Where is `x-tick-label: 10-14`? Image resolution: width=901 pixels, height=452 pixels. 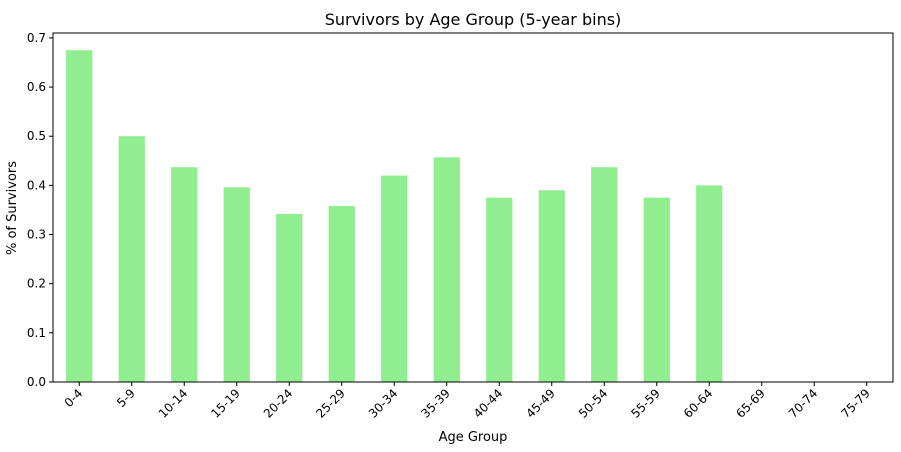
x-tick-label: 10-14 is located at coordinates (173, 403).